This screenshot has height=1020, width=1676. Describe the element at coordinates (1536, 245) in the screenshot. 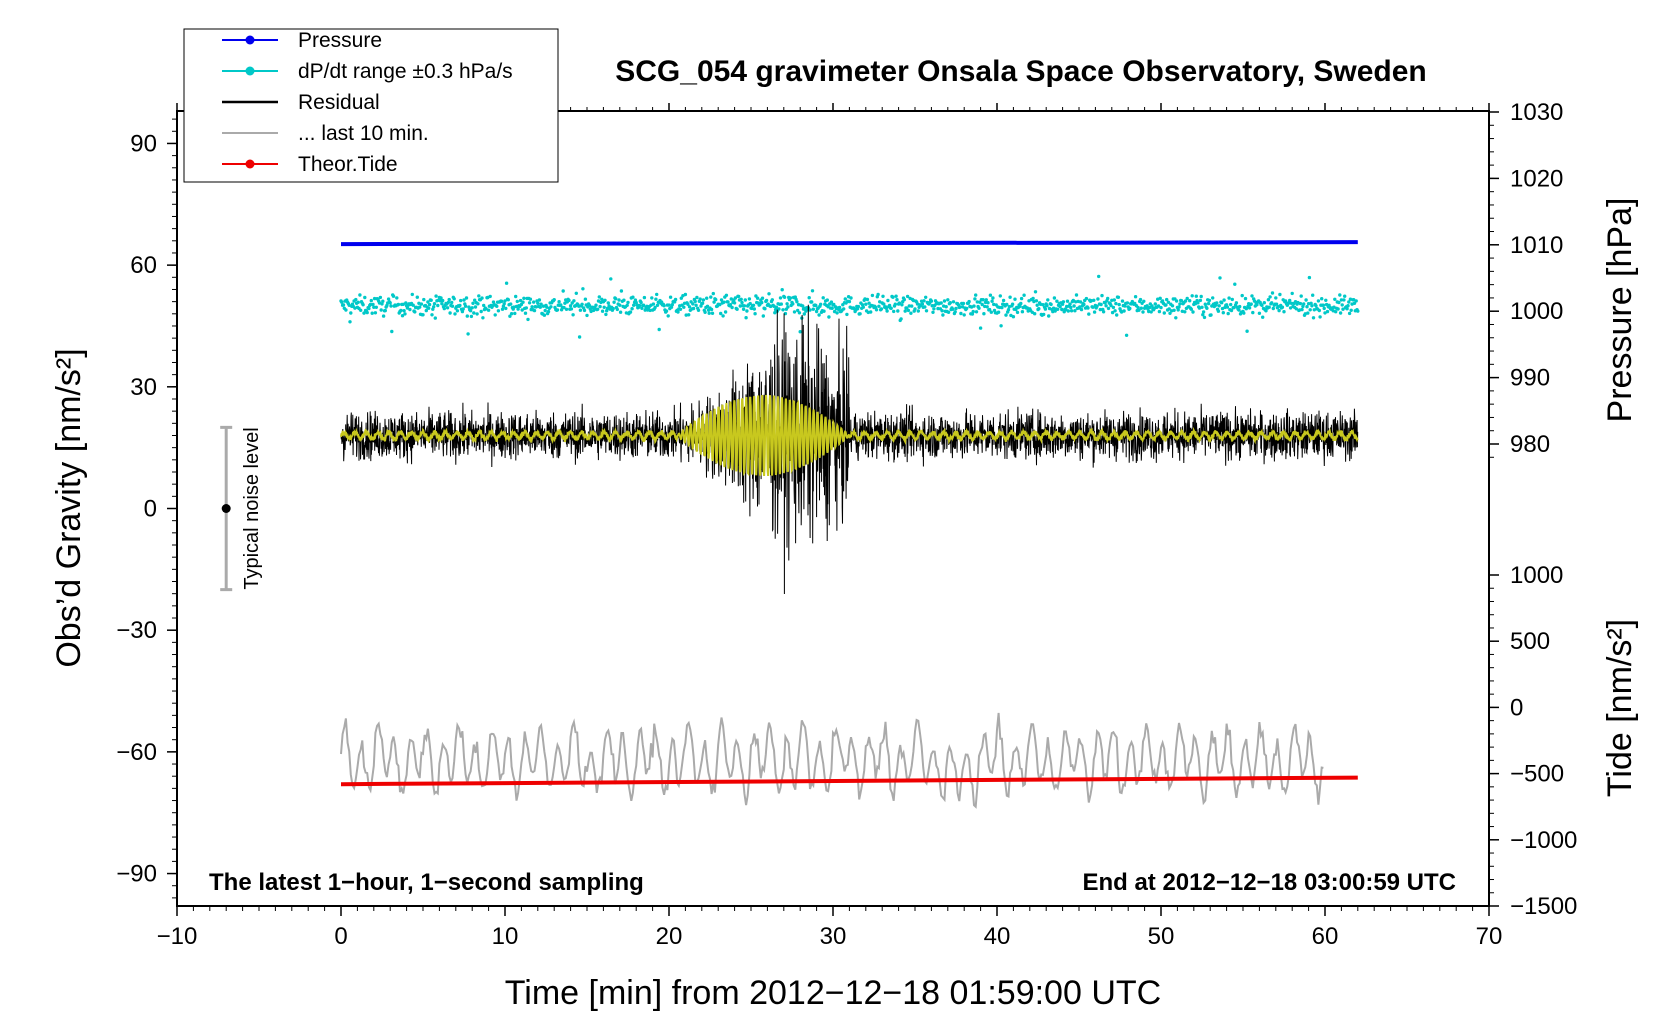

I see `pressure-tick-label: 1010` at that location.